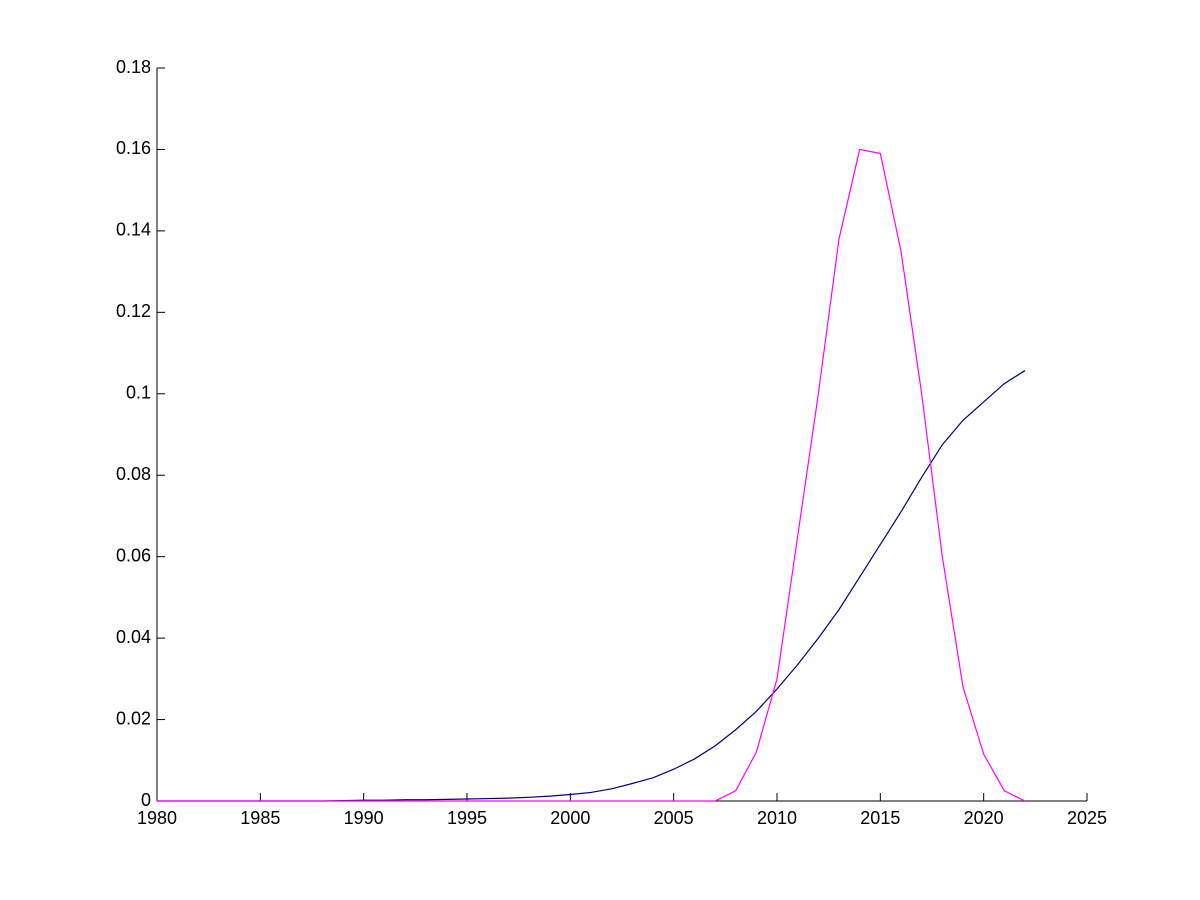 The image size is (1200, 900). What do you see at coordinates (133, 637) in the screenshot?
I see `y-tick-label: 0.04` at bounding box center [133, 637].